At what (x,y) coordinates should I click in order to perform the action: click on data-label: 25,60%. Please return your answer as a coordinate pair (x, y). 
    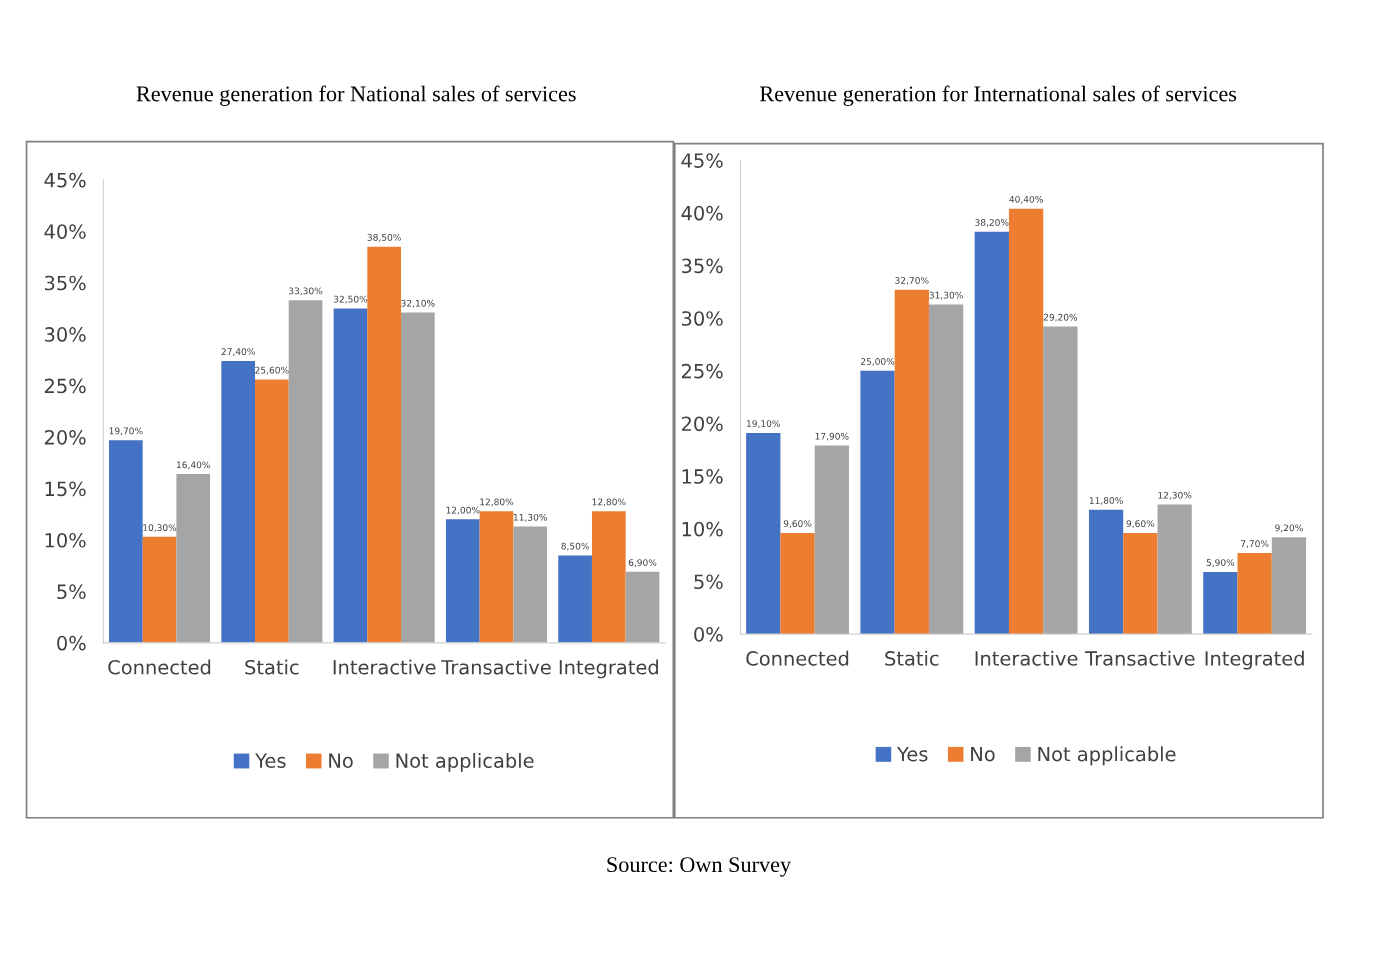
    Looking at the image, I should click on (272, 370).